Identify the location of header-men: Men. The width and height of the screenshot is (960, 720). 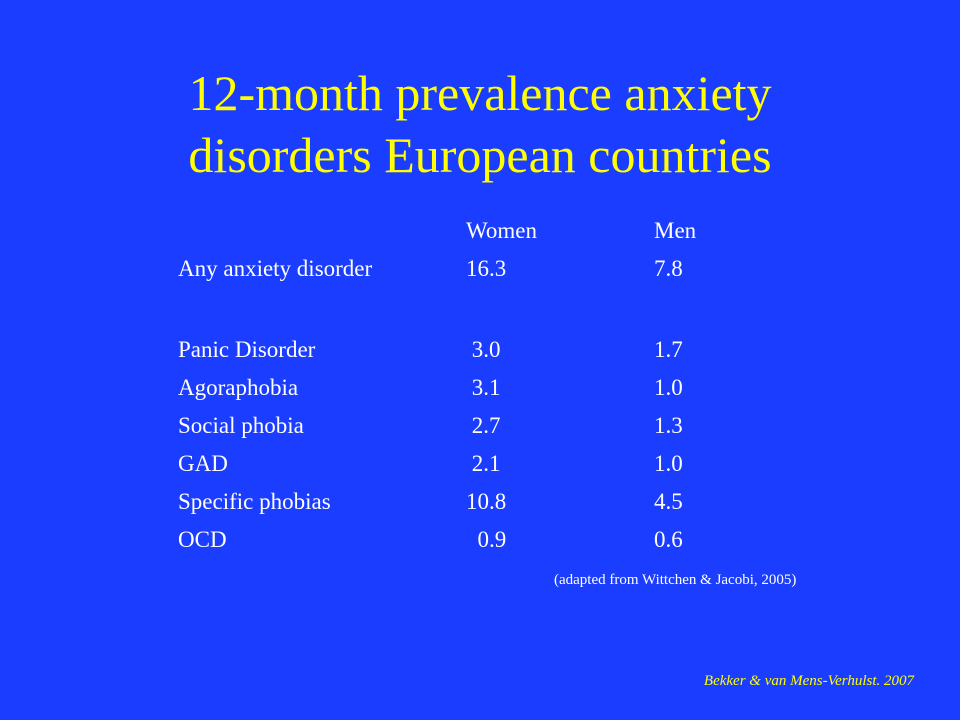
(675, 230).